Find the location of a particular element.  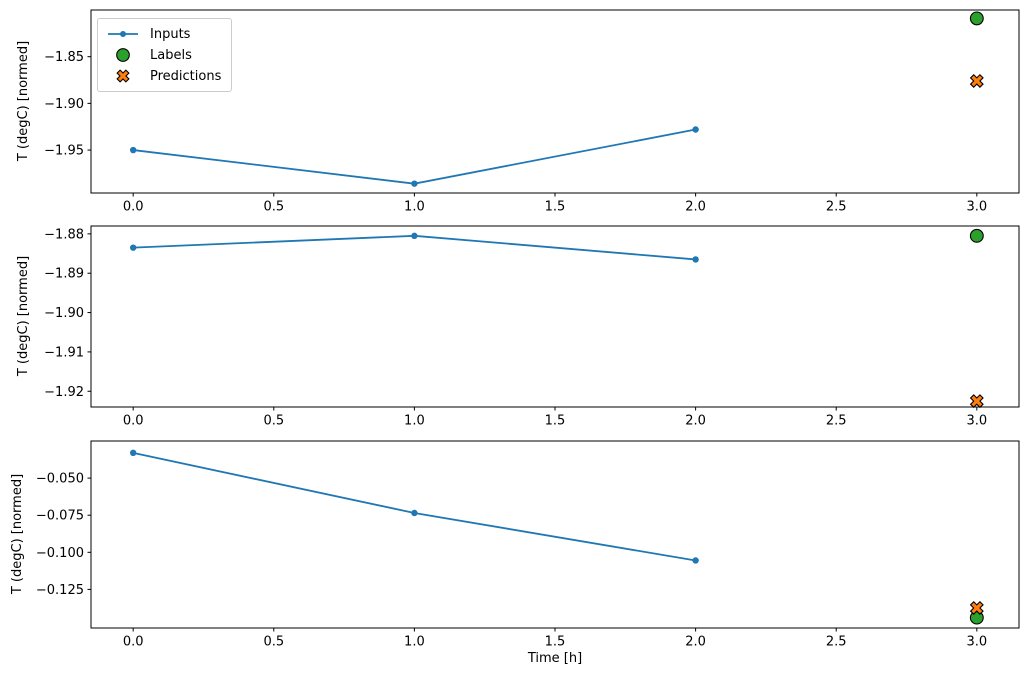

legend-row-labels: Labels is located at coordinates (163, 55).